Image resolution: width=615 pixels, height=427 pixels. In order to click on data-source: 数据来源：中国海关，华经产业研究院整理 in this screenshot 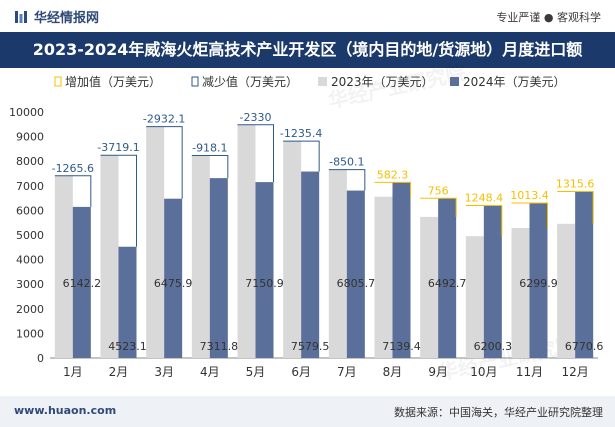, I will do `click(498, 412)`.